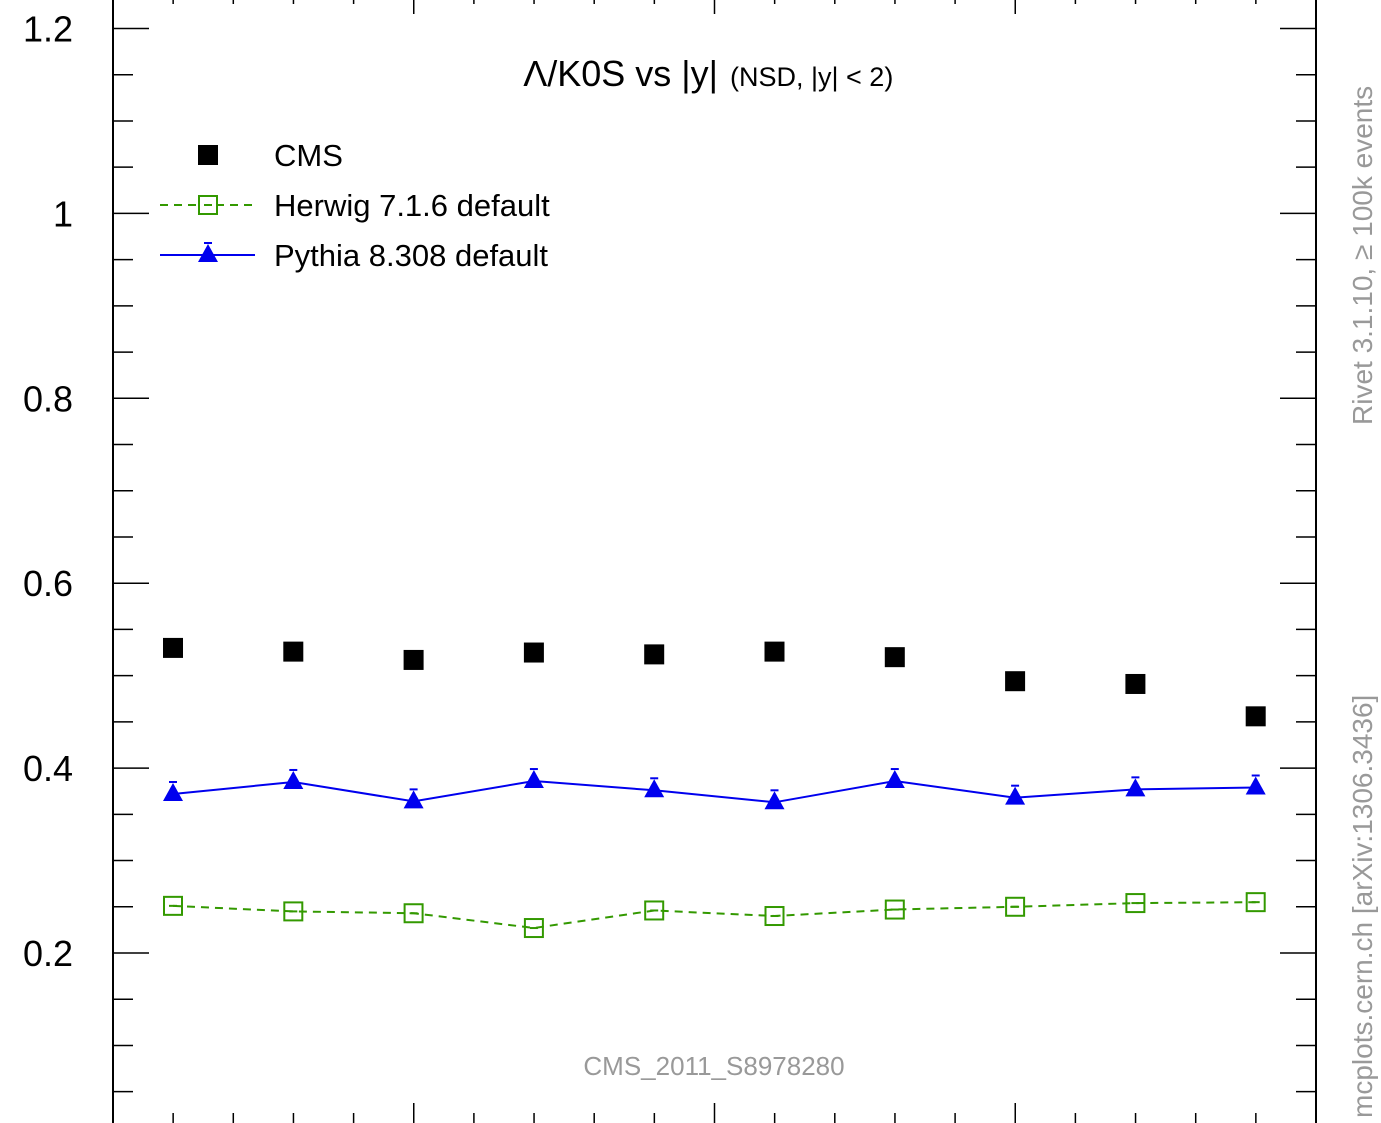 Image resolution: width=1381 pixels, height=1123 pixels. Describe the element at coordinates (270, 155) in the screenshot. I see `legend-entry: CMS` at that location.